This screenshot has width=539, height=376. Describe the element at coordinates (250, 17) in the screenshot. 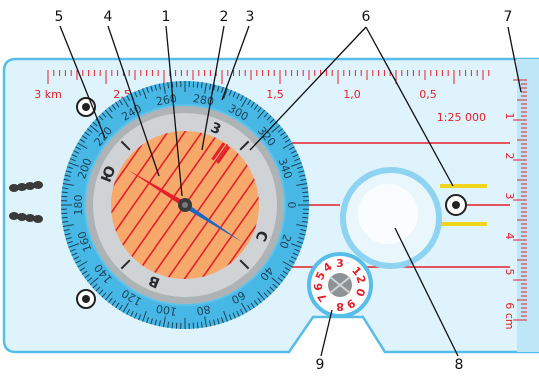

I see `callout-3: 3` at that location.